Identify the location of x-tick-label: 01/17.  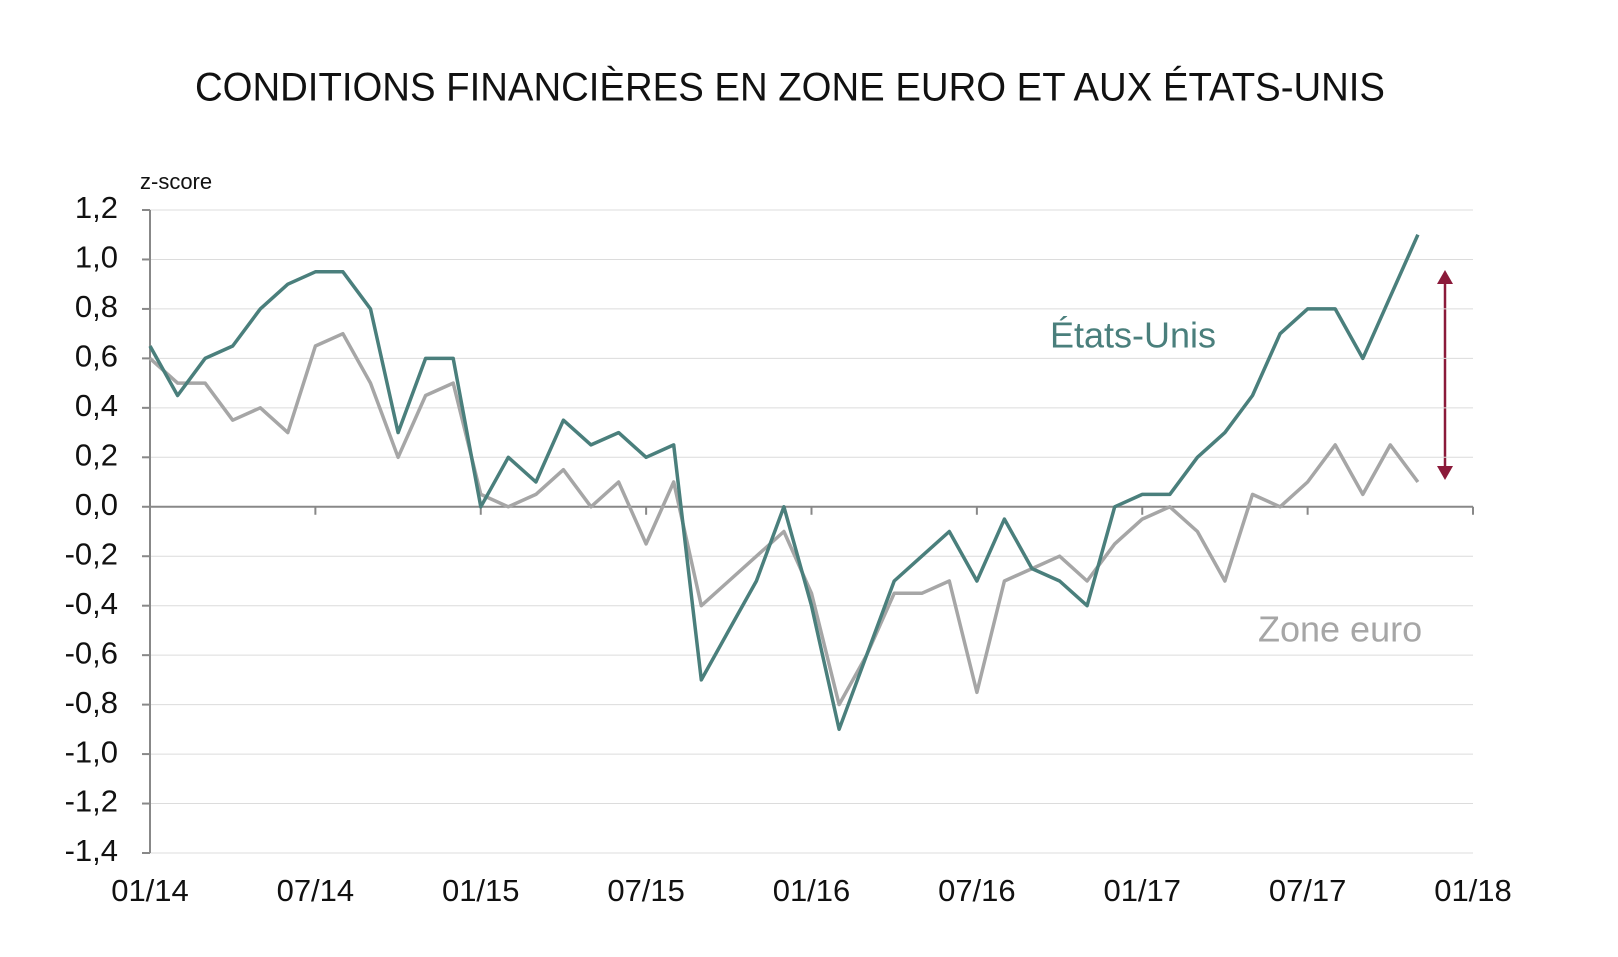
(1142, 890).